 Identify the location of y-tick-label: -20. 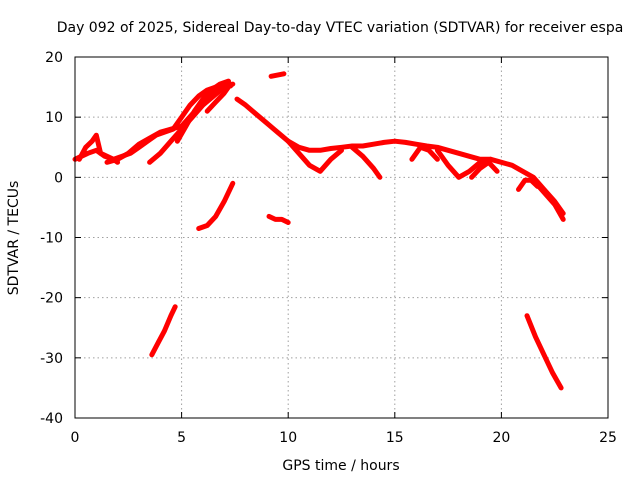
(51, 299).